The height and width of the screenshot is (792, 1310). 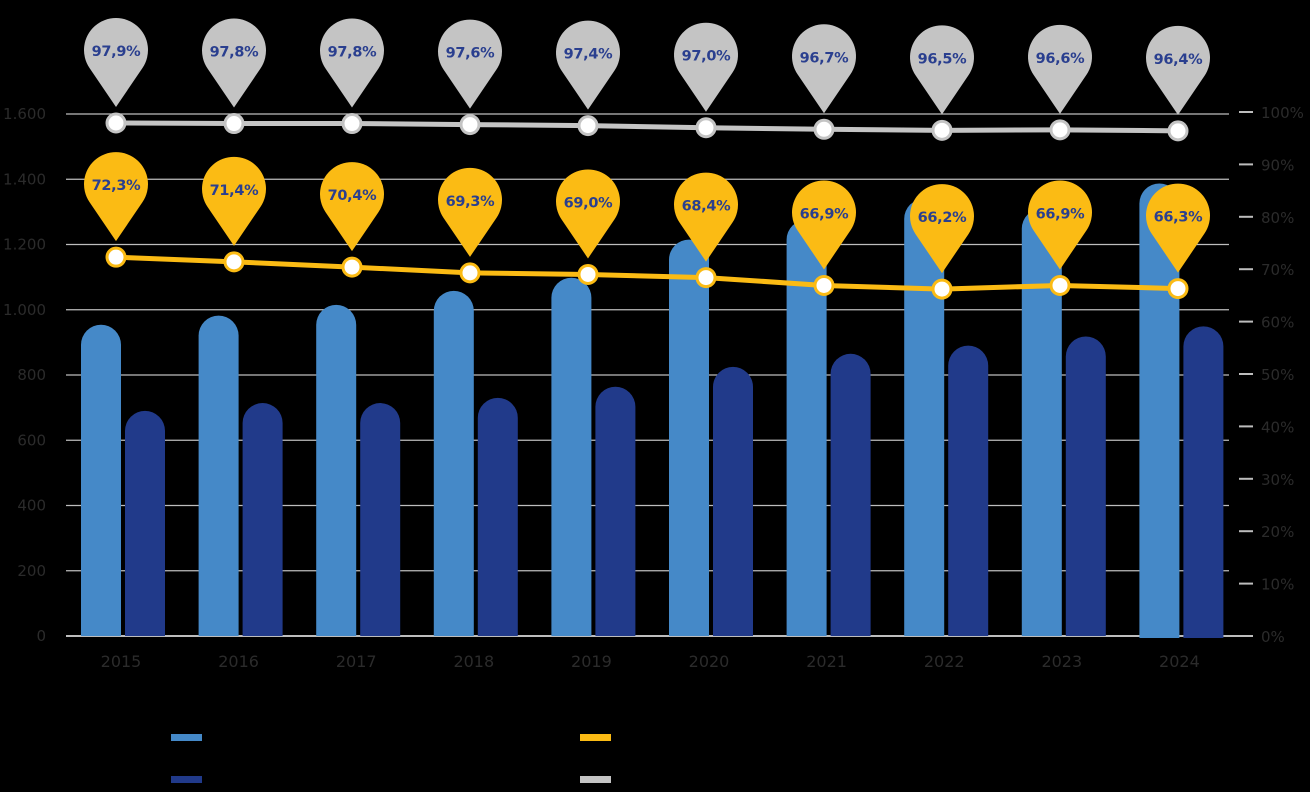 I want to click on y-right-tick-label: 80%, so click(x=1277, y=218).